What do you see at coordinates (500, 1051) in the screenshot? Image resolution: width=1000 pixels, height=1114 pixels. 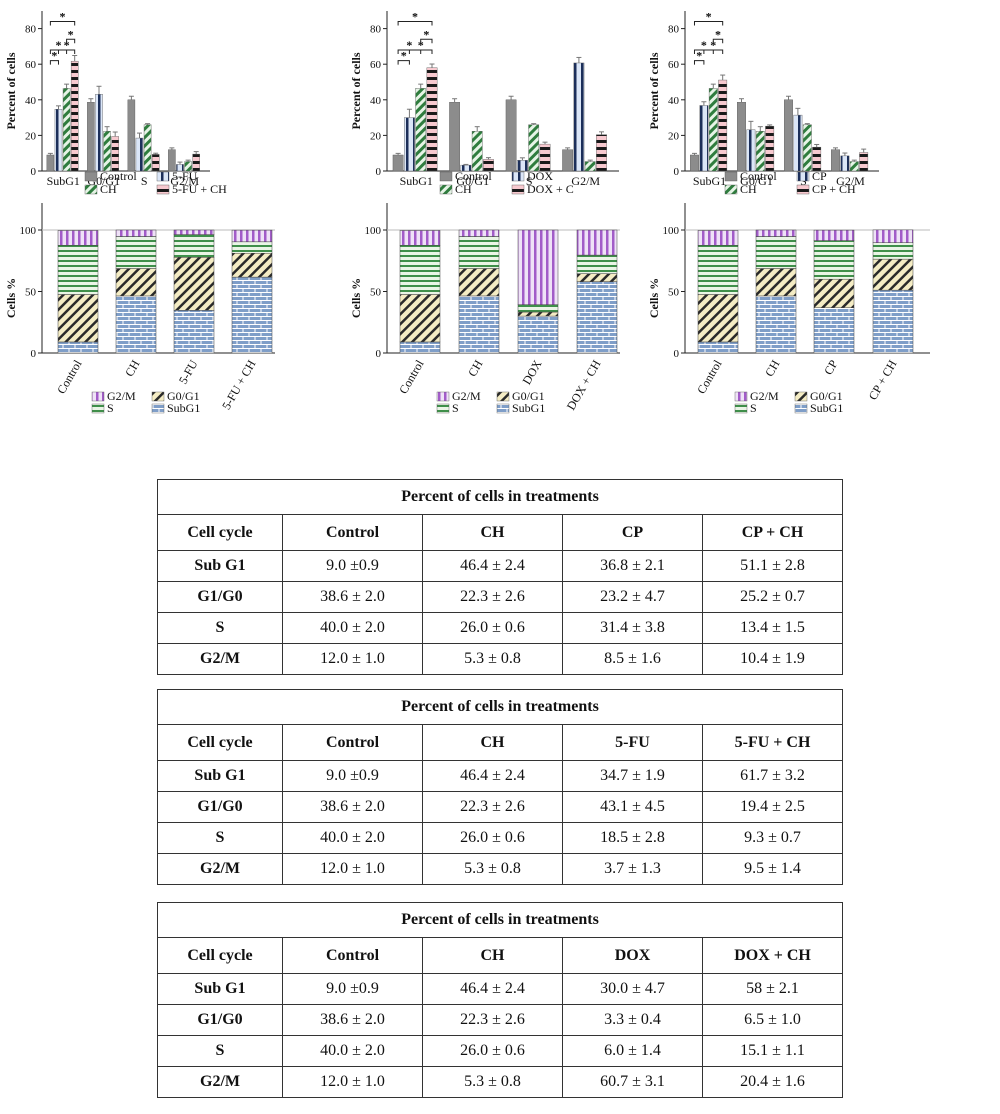 I see `table-row: S 40.0 ± 2.0 26.0 ± 0.6 6.0 ± 1.4 15.1 ± 1.1` at bounding box center [500, 1051].